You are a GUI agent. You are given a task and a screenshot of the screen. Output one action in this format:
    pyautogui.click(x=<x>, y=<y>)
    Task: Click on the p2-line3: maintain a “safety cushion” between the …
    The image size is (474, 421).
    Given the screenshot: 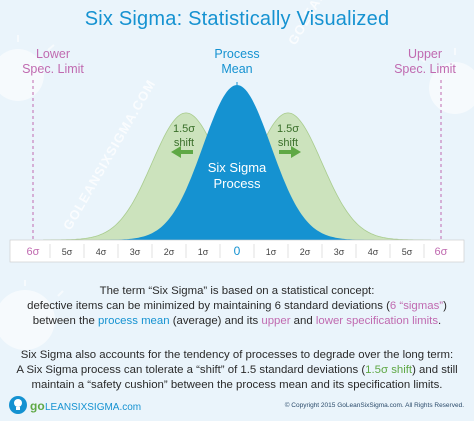 What is the action you would take?
    pyautogui.click(x=237, y=385)
    